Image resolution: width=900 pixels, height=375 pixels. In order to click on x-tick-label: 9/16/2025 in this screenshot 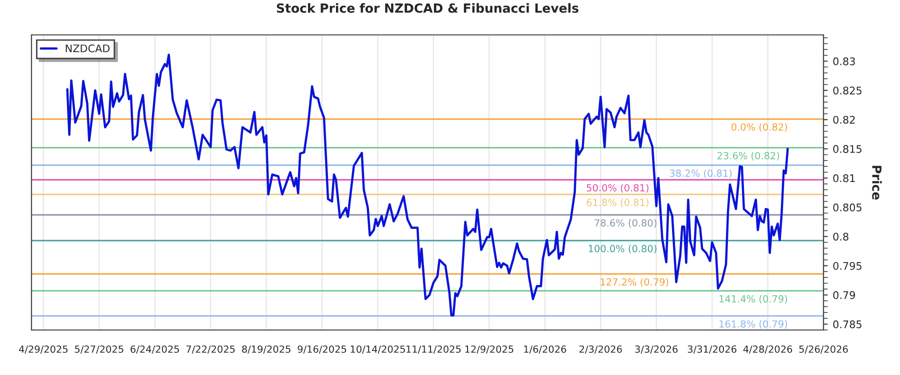, I will do `click(322, 349)`.